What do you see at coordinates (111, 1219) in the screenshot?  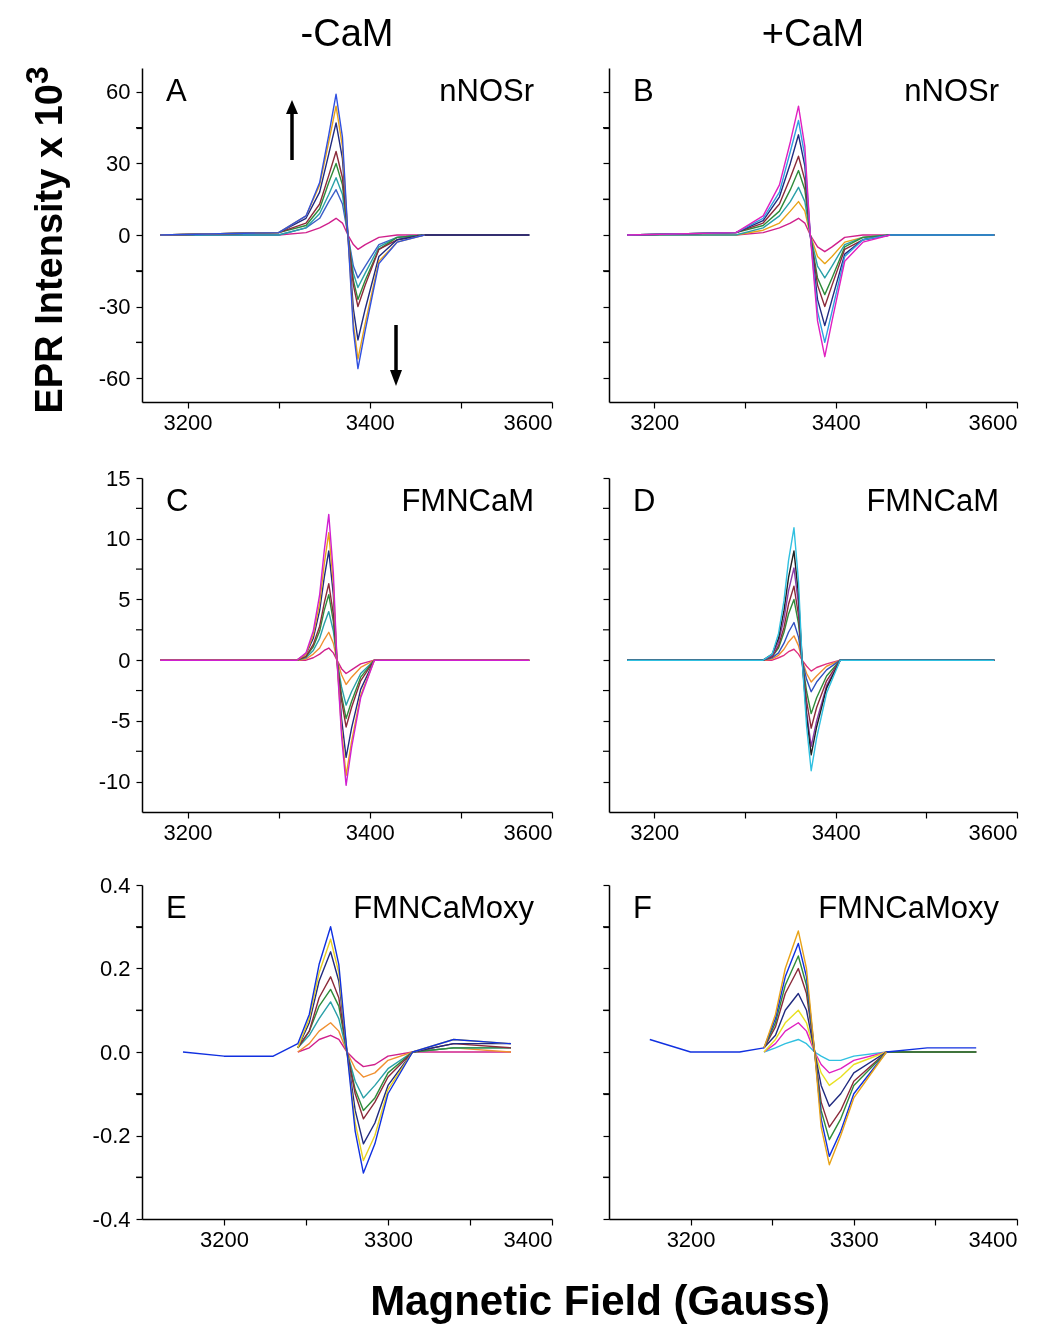 I see `y-tick-label: -0.4` at bounding box center [111, 1219].